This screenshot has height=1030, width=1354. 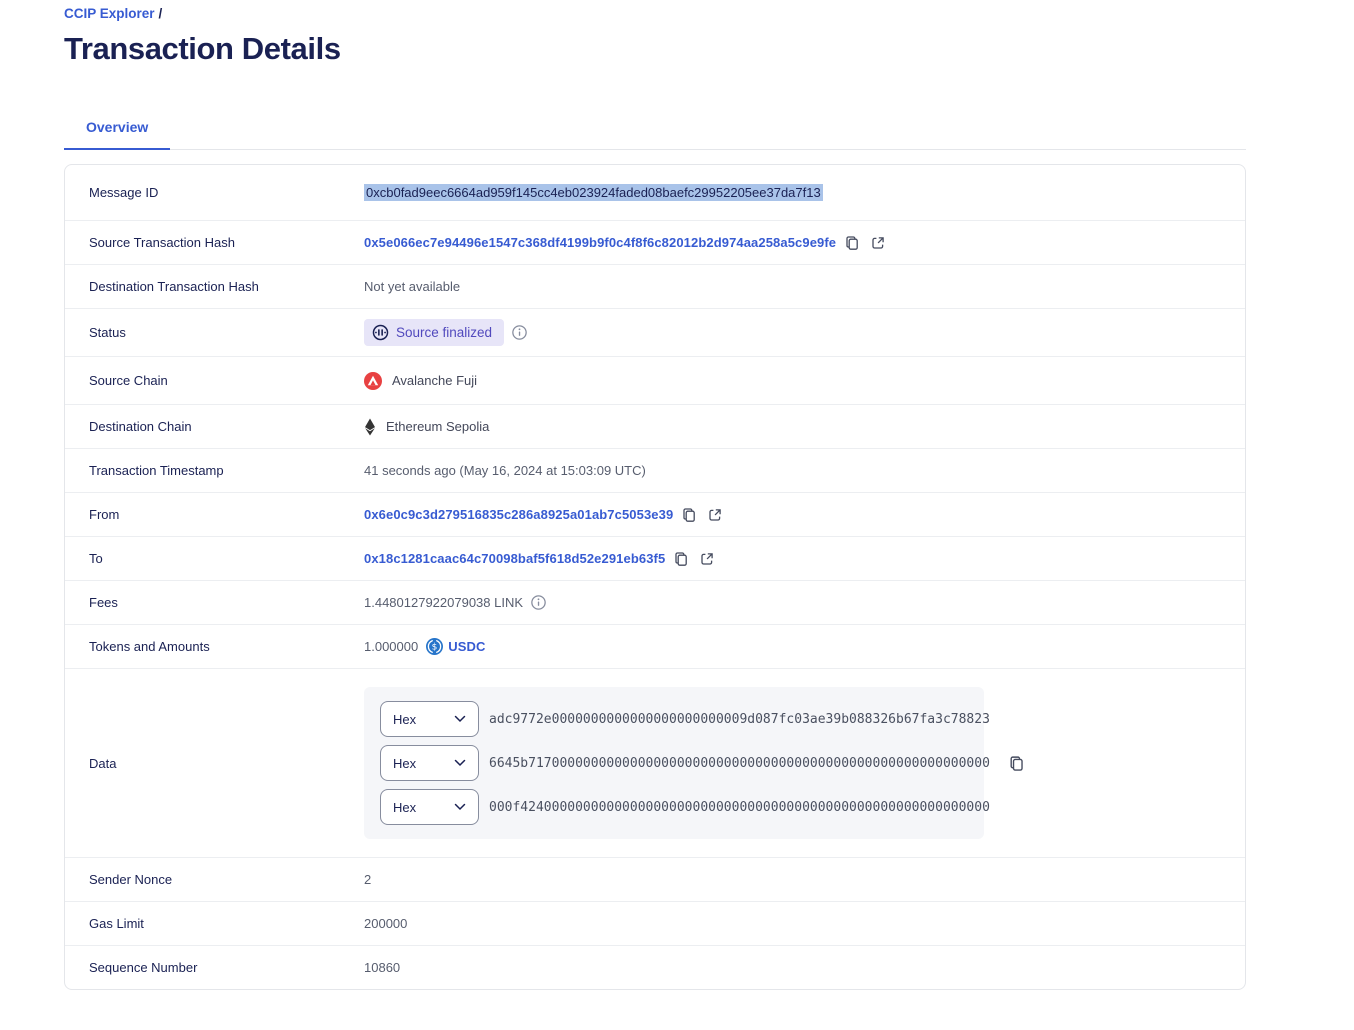 What do you see at coordinates (124, 192) in the screenshot?
I see `message-id-label: Message ID` at bounding box center [124, 192].